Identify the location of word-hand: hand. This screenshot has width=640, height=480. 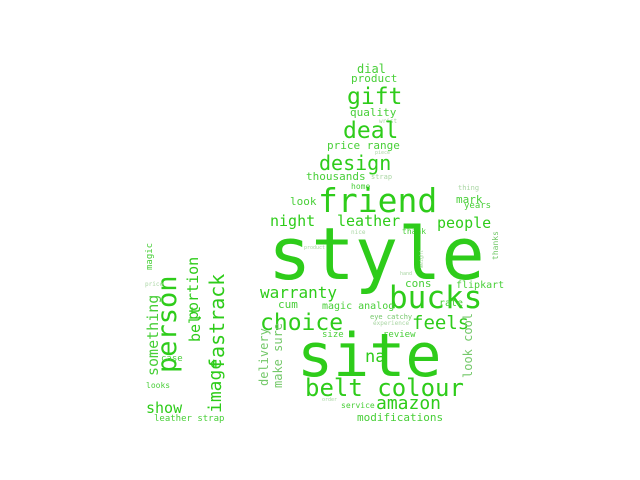
(406, 274).